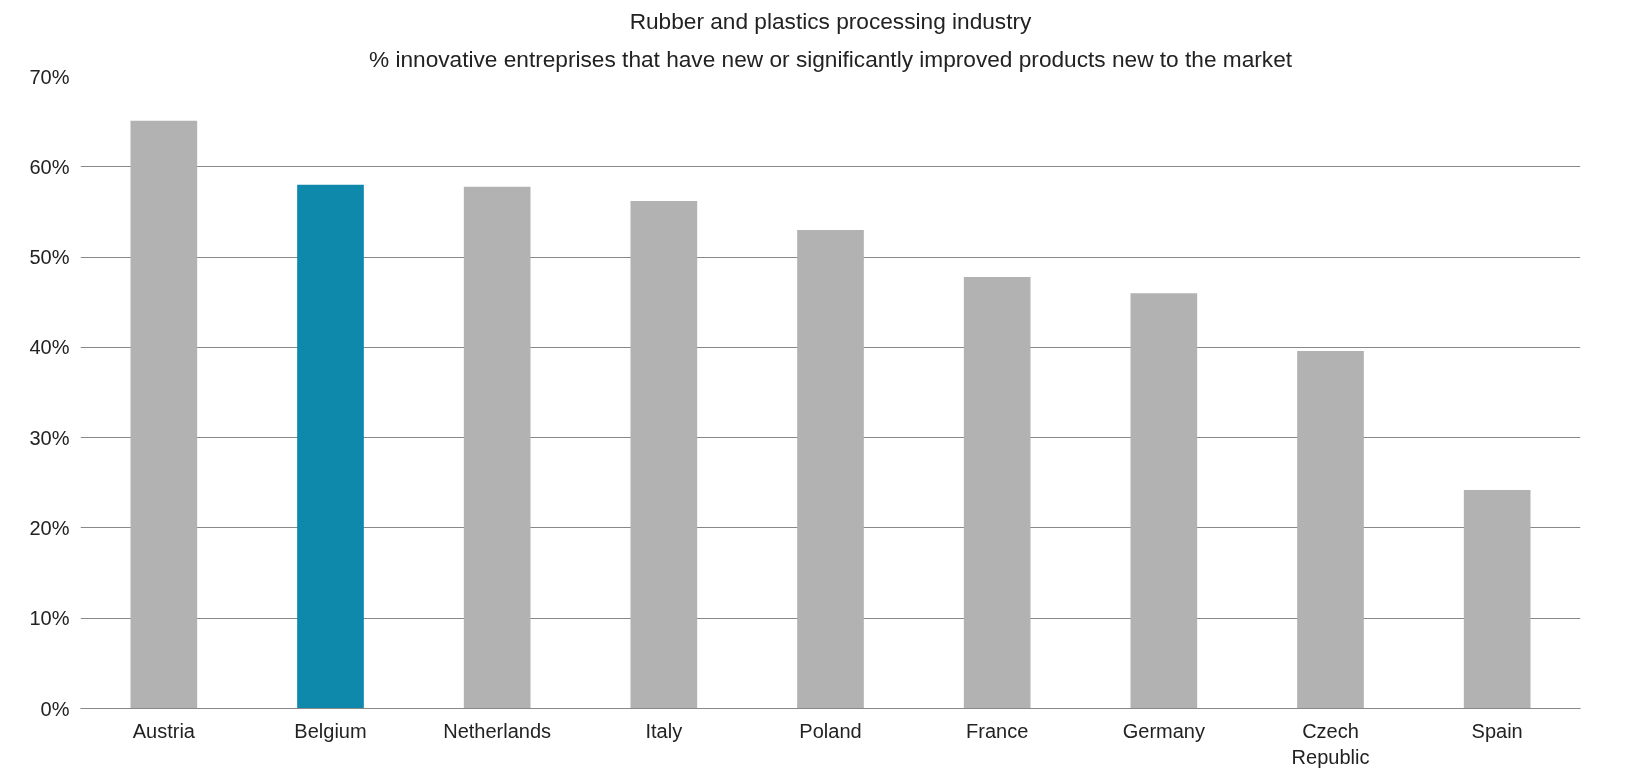 The image size is (1645, 781). I want to click on x-tick-label: Italy, so click(664, 730).